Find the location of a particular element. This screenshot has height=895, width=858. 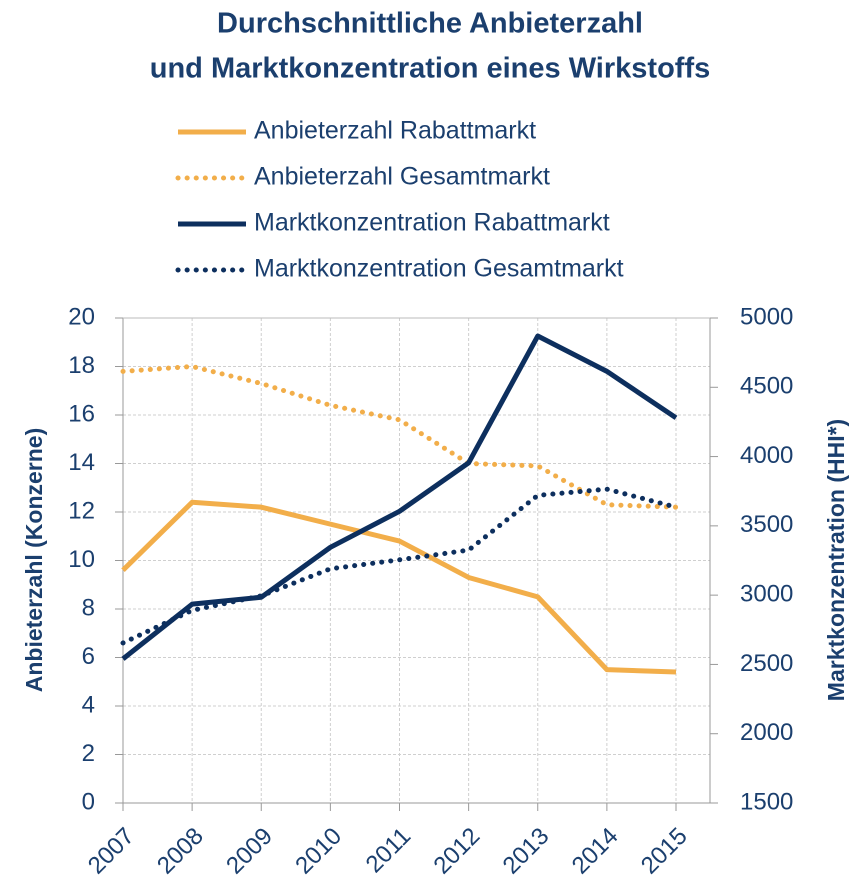

y-tick-label: 10 is located at coordinates (81, 559).